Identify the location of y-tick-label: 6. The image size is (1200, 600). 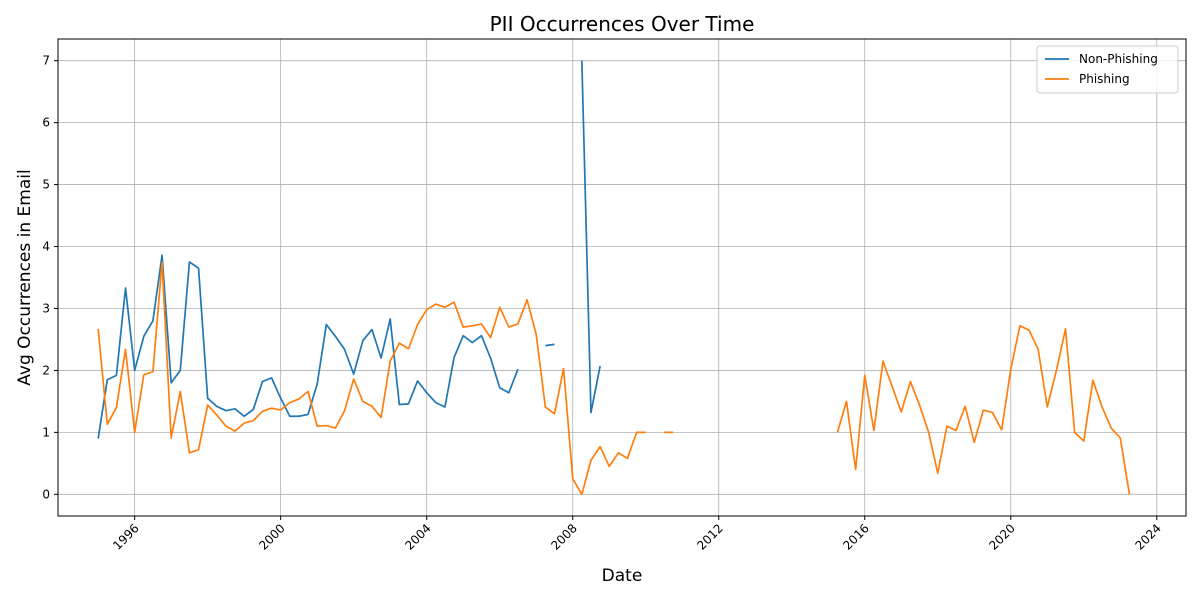
(46, 123).